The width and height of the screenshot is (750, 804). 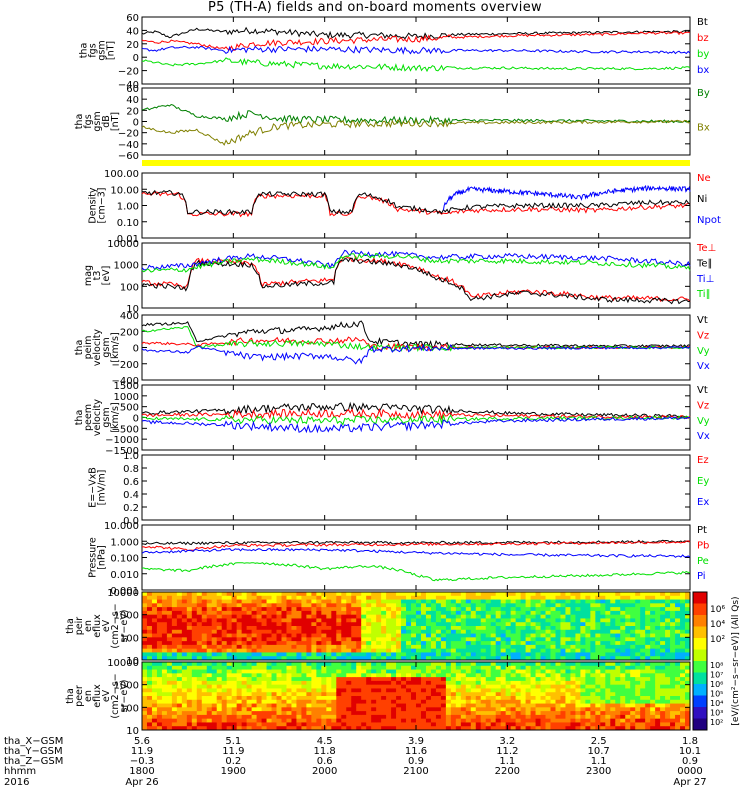 What do you see at coordinates (507, 771) in the screenshot?
I see `footer-hhmm: 2200` at bounding box center [507, 771].